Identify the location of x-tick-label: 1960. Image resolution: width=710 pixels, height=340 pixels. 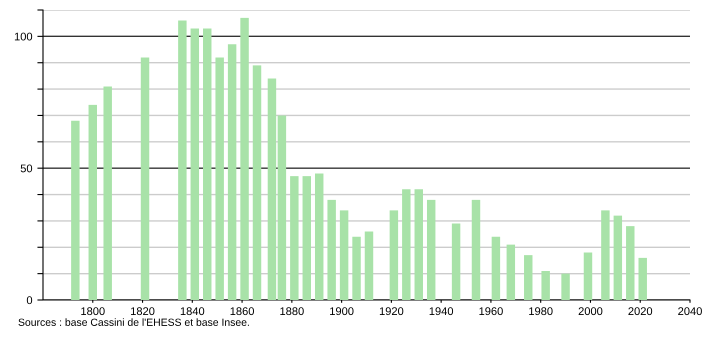
(491, 311).